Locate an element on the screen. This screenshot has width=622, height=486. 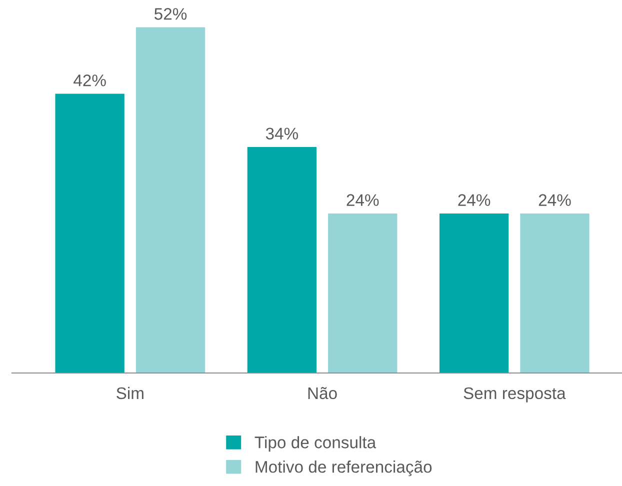
data-label: 52% is located at coordinates (170, 14).